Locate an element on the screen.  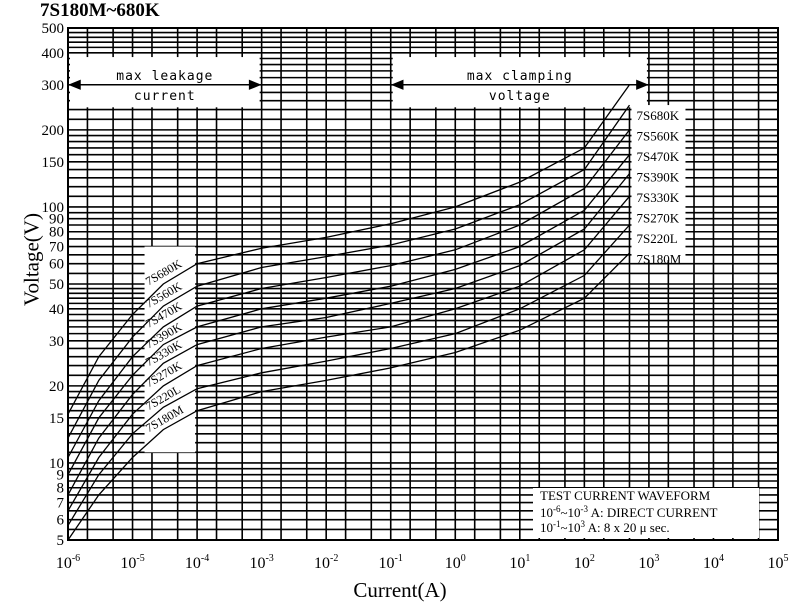
y-tick-label: 90 is located at coordinates (56, 220).